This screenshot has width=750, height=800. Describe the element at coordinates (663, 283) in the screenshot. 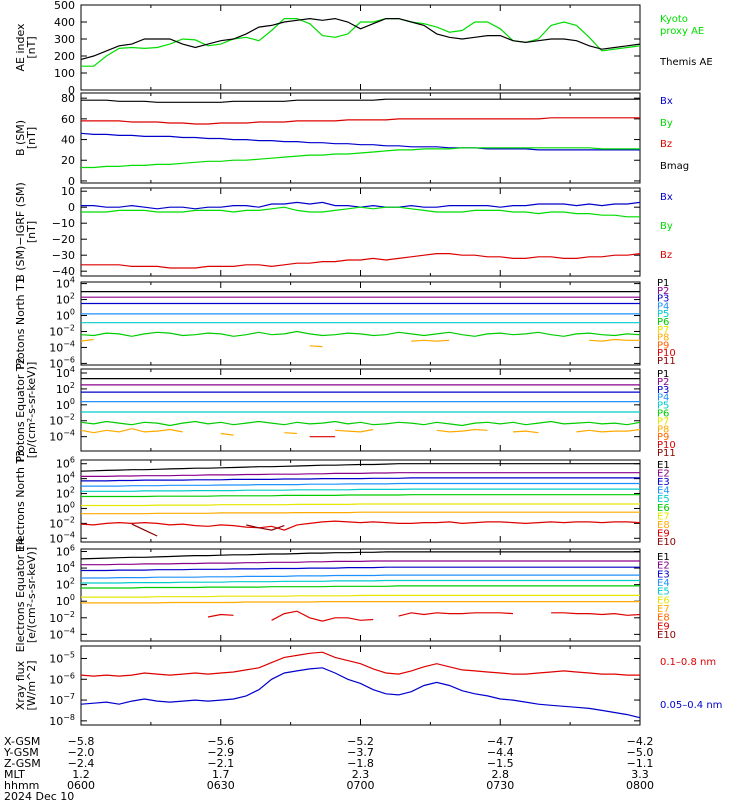

I see `legend-p1: P1` at that location.